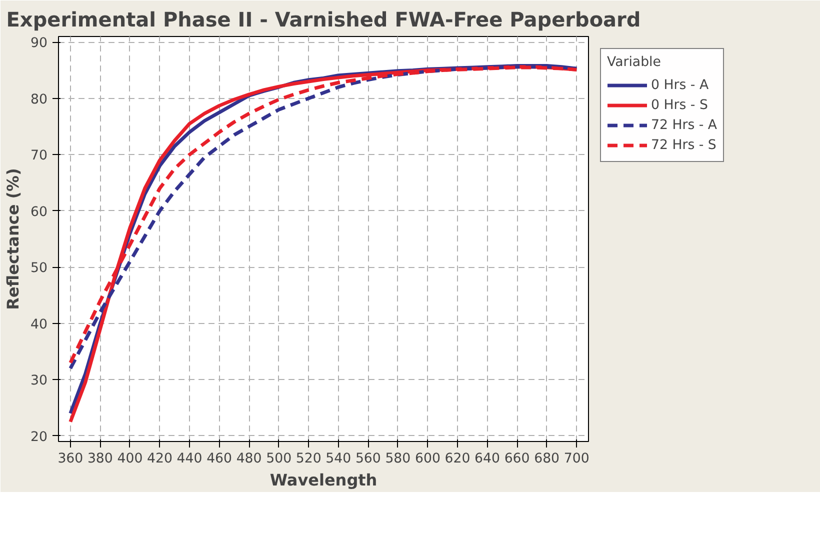 The width and height of the screenshot is (820, 548). Describe the element at coordinates (39, 268) in the screenshot. I see `y-tick-label: 50` at that location.